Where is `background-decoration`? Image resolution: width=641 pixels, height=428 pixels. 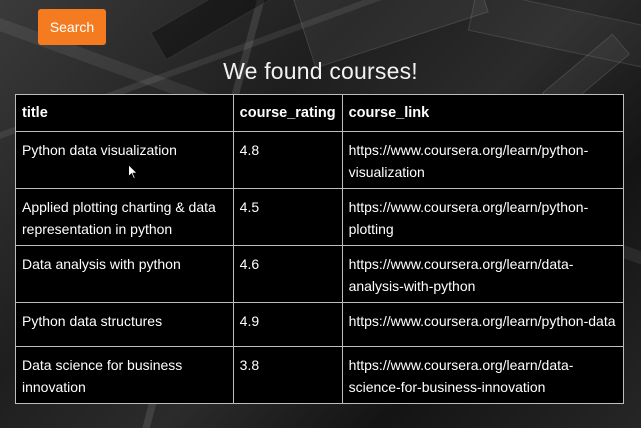
background-decoration is located at coordinates (211, 30).